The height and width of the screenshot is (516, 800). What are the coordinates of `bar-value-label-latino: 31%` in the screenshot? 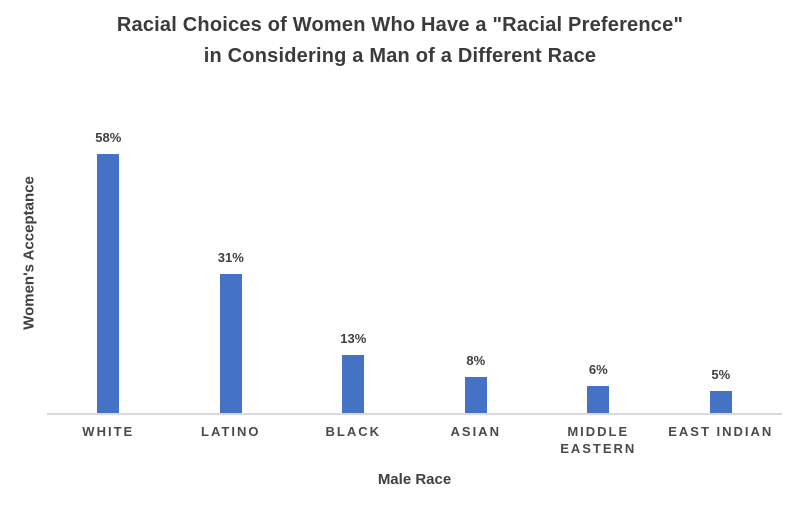 It's located at (230, 257).